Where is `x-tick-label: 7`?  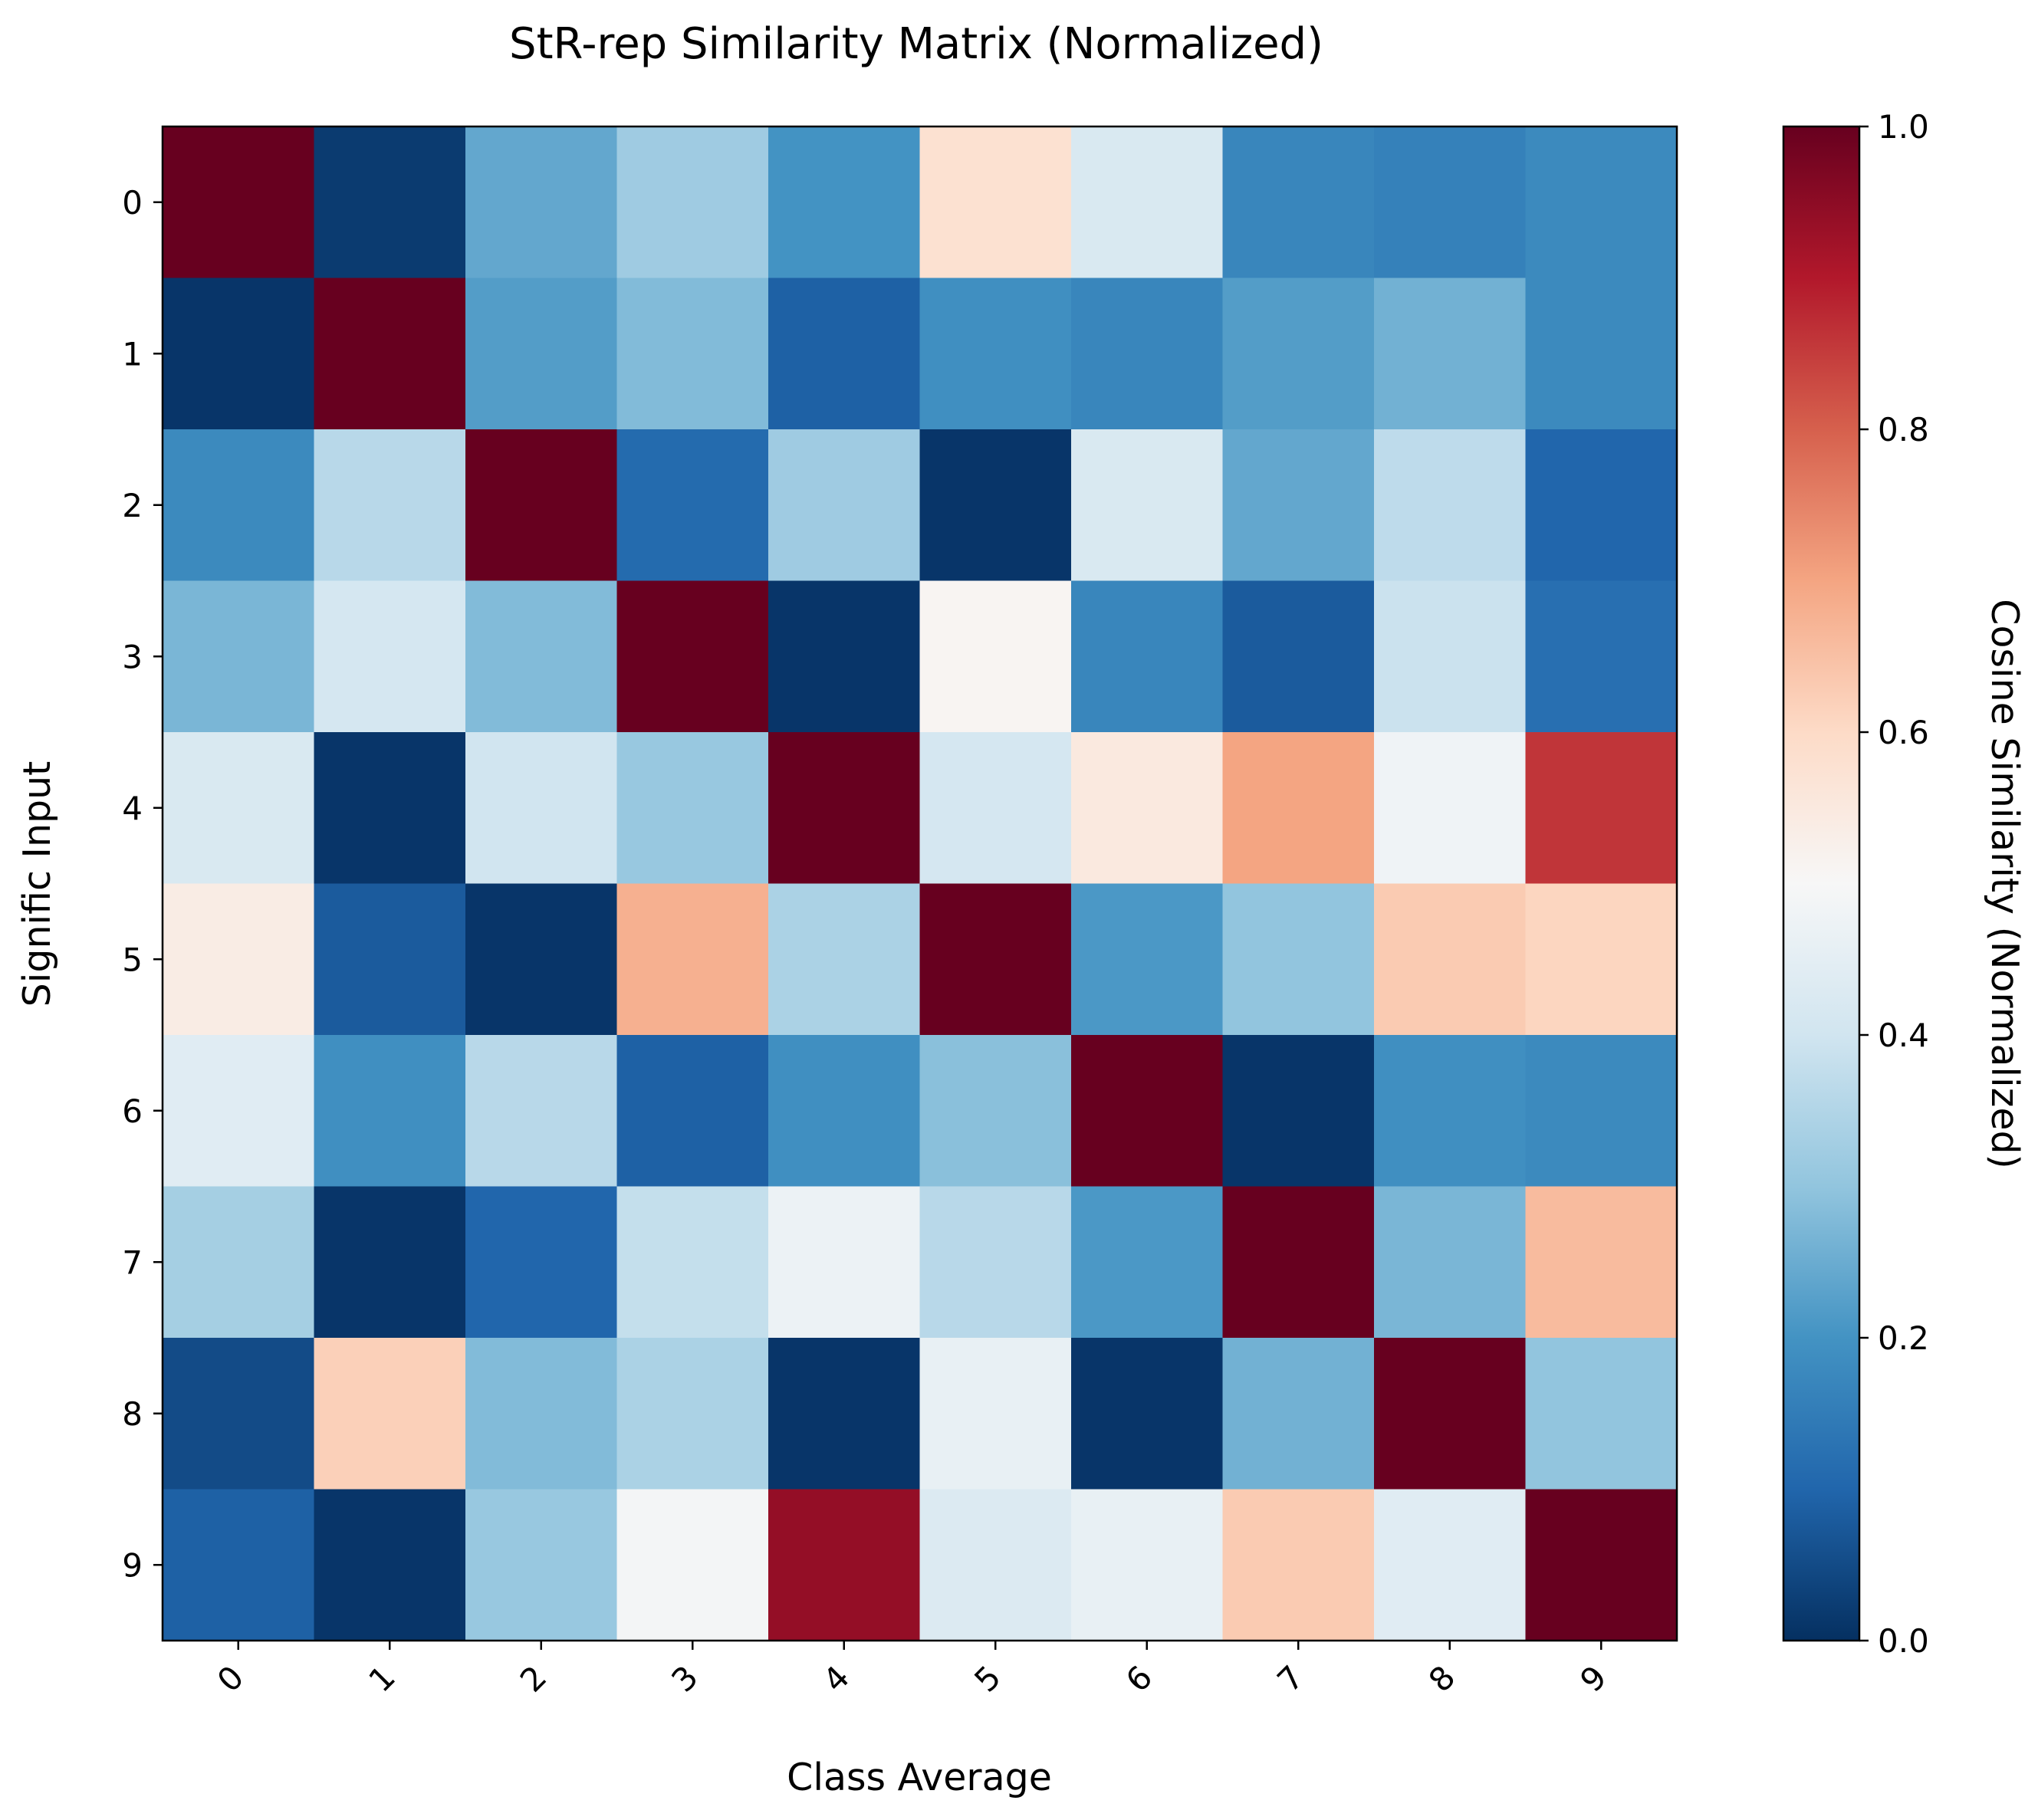 x-tick-label: 7 is located at coordinates (1291, 1679).